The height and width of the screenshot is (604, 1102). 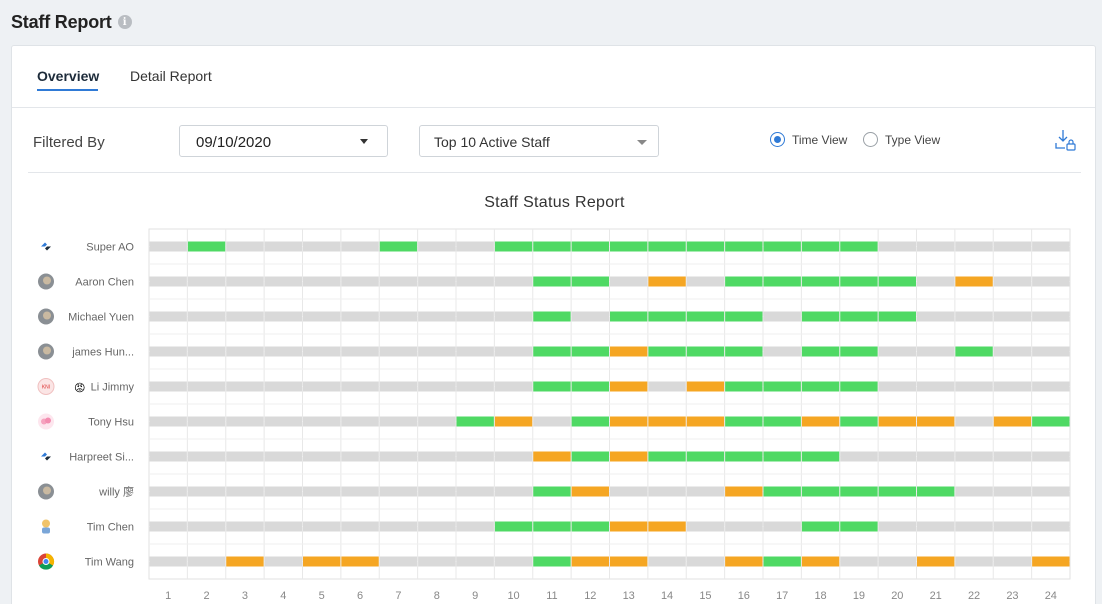 What do you see at coordinates (283, 141) in the screenshot?
I see `date-select: 09/10/2020` at bounding box center [283, 141].